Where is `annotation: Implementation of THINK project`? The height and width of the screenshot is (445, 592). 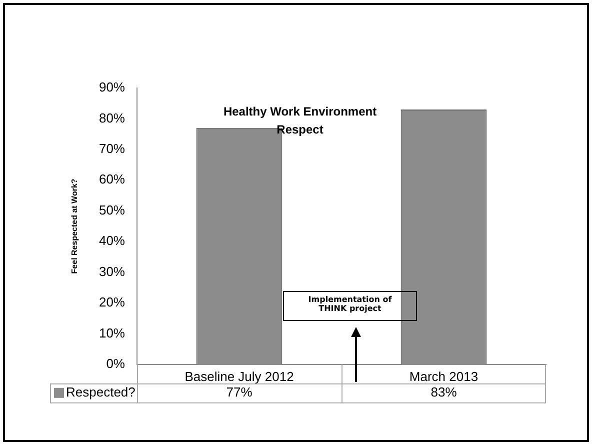
annotation: Implementation of THINK project is located at coordinates (350, 304).